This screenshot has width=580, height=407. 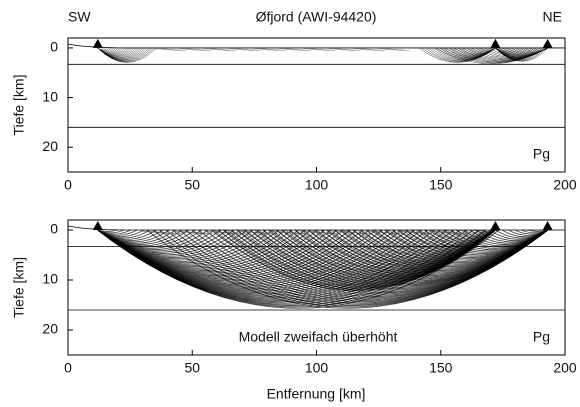 I want to click on chart-title: Øfjord (AWI-94420), so click(x=316, y=17).